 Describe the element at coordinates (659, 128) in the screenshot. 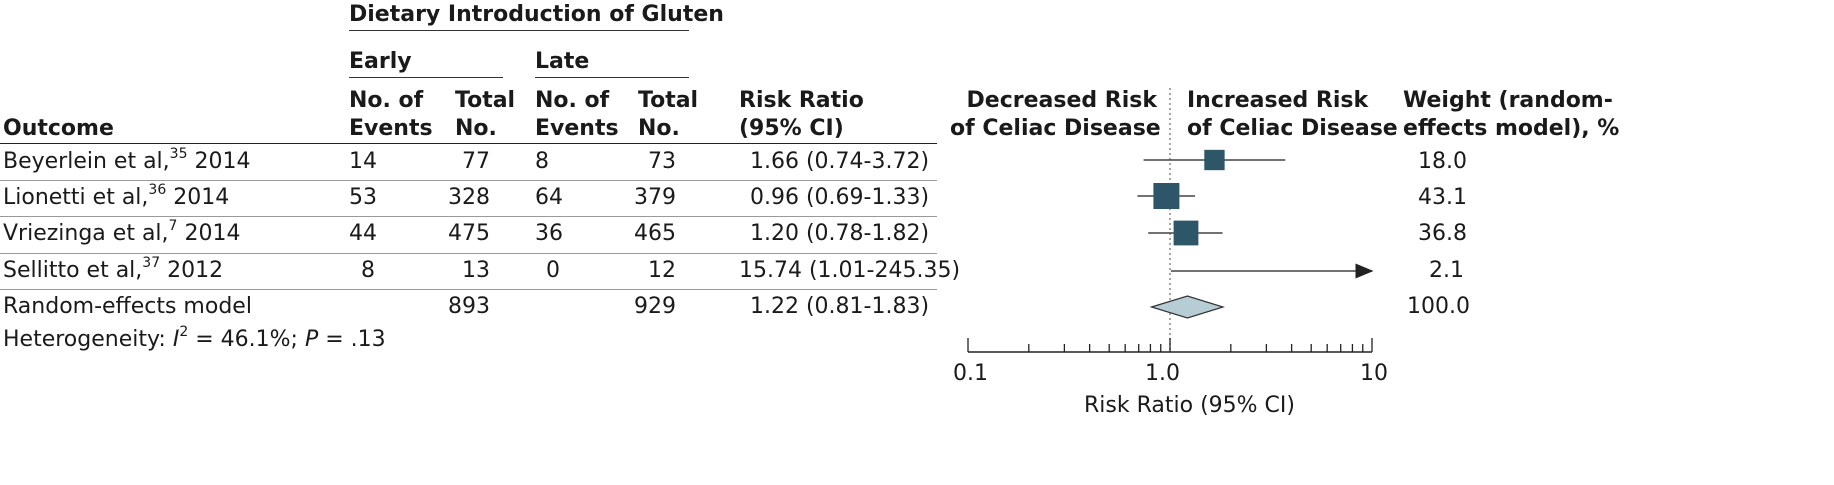

I see `late-total-header-2: No.` at that location.